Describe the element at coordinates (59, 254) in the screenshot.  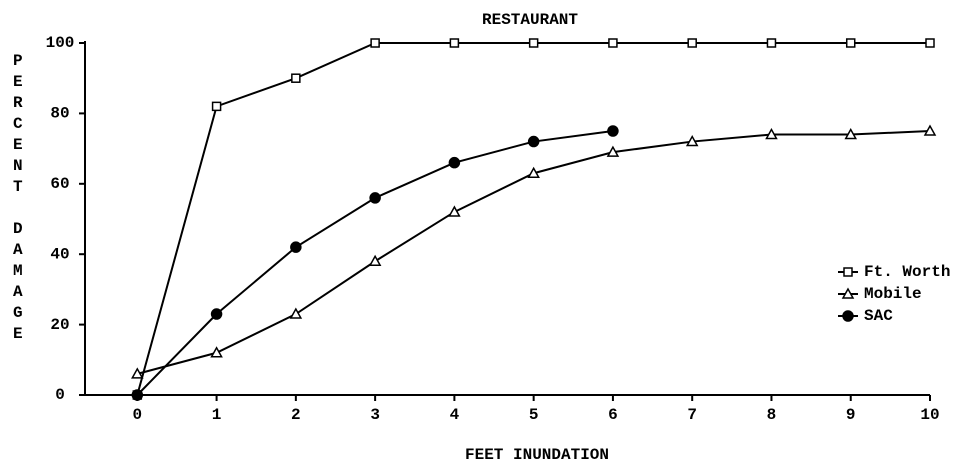
I see `y-tick-label: 40` at that location.